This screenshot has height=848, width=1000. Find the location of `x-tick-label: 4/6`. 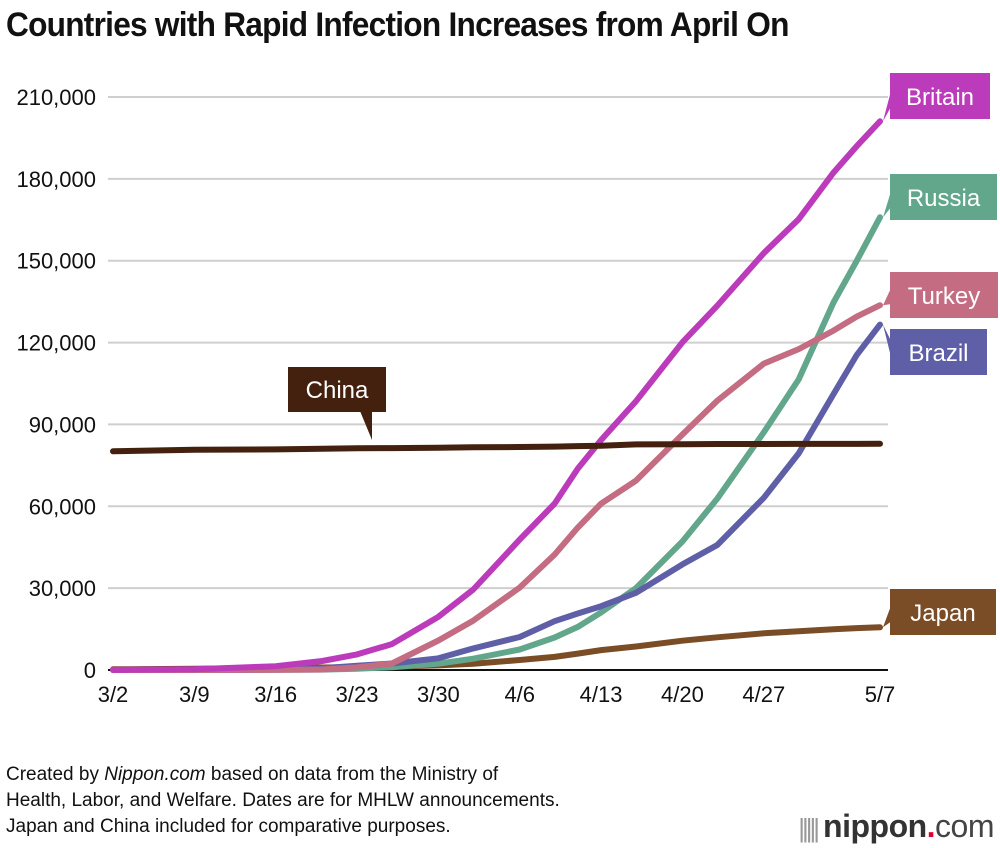

x-tick-label: 4/6 is located at coordinates (519, 694).